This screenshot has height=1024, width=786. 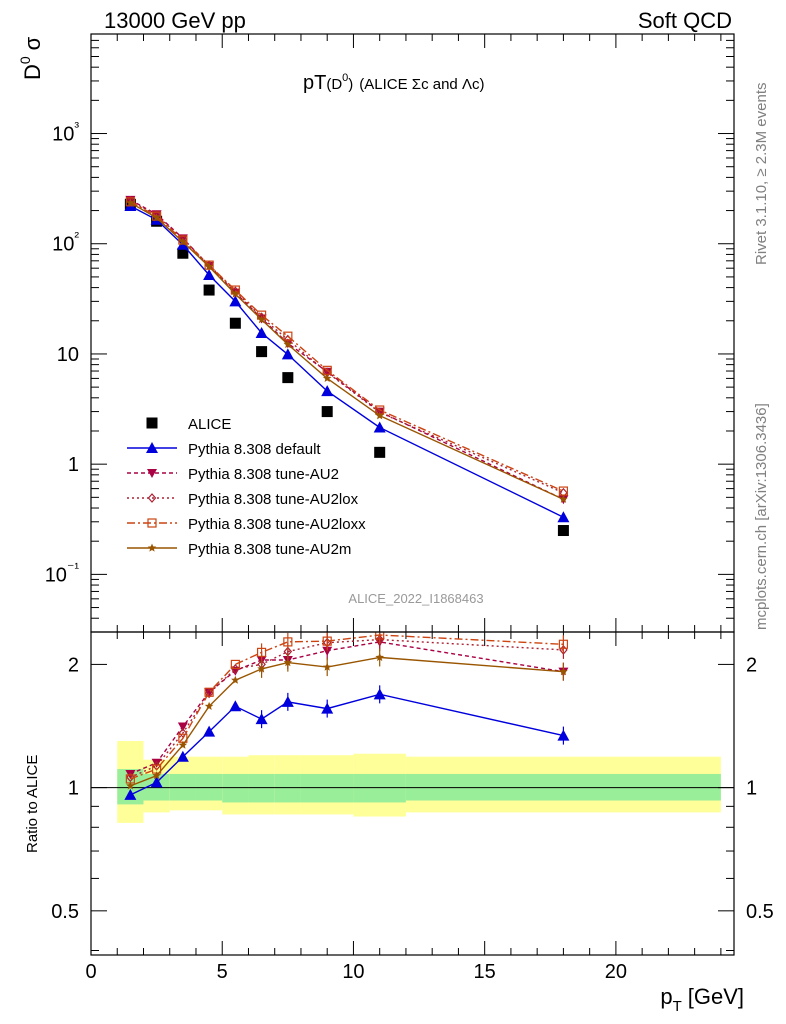 I want to click on legend-label: Pythia 8.308 default, so click(x=254, y=449).